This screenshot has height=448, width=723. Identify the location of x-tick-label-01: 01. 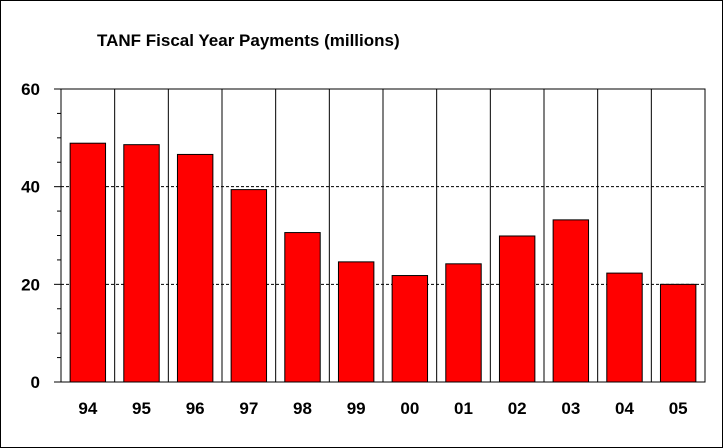
(463, 408).